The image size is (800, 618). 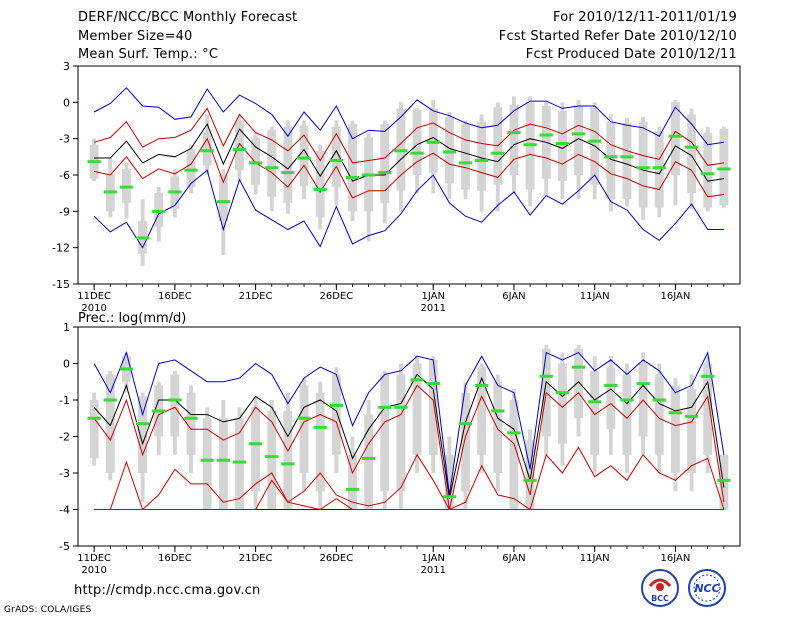 What do you see at coordinates (61, 284) in the screenshot?
I see `y-tick-label: -15` at bounding box center [61, 284].